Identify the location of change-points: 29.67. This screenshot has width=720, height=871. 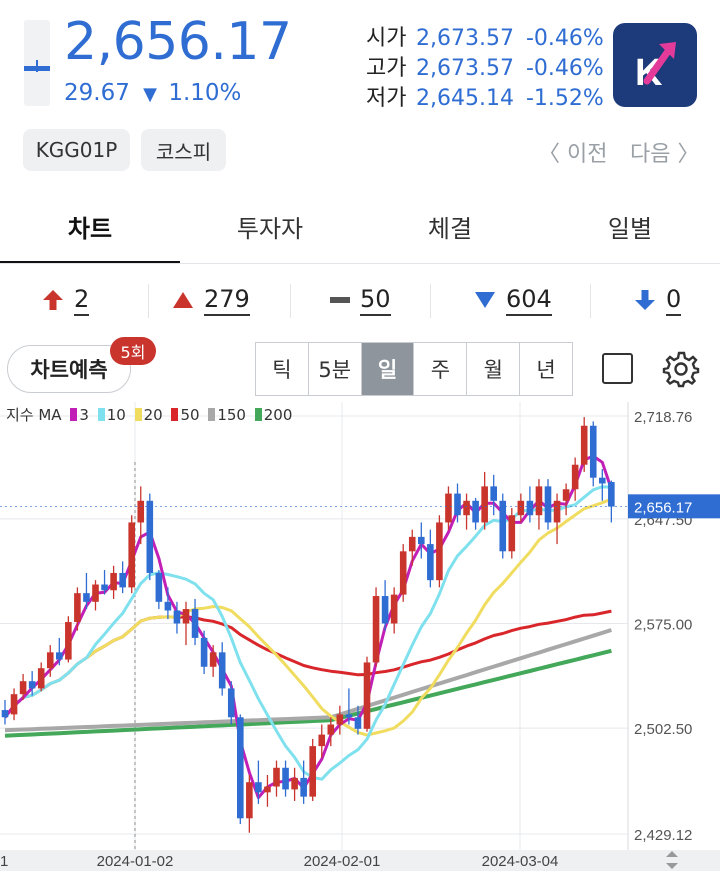
(97, 93).